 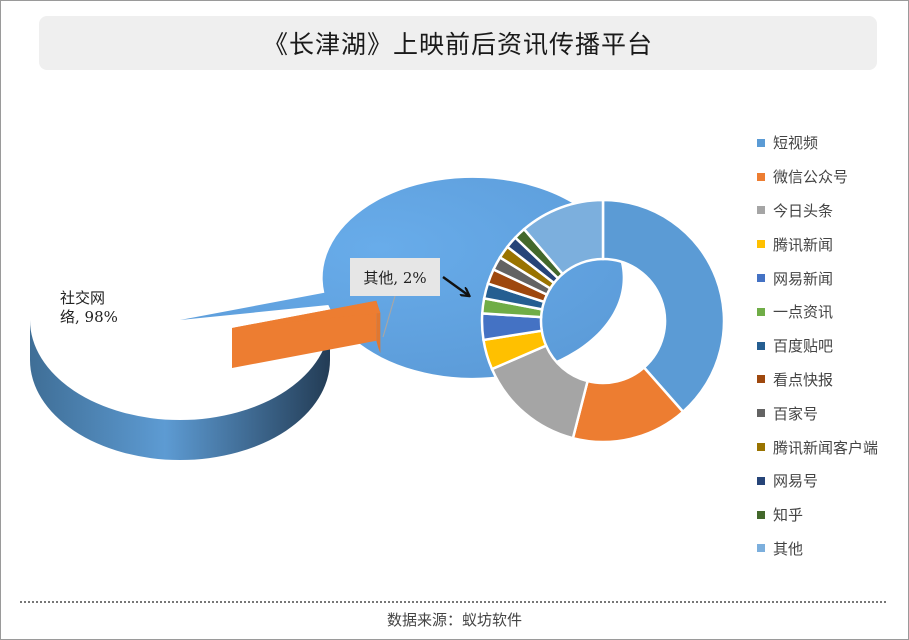 What do you see at coordinates (832, 413) in the screenshot?
I see `legend-item: 百家号` at bounding box center [832, 413].